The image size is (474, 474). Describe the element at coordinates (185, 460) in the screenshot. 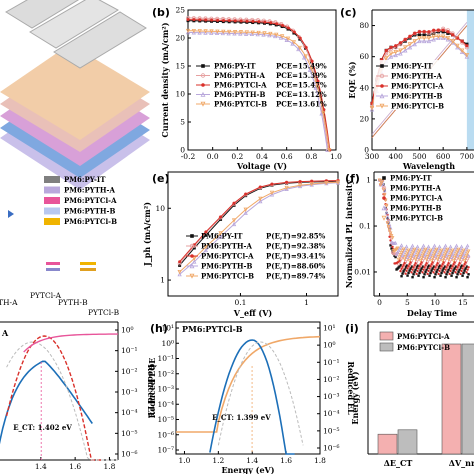

I see `h-xtick-label: 1.0` at that location.